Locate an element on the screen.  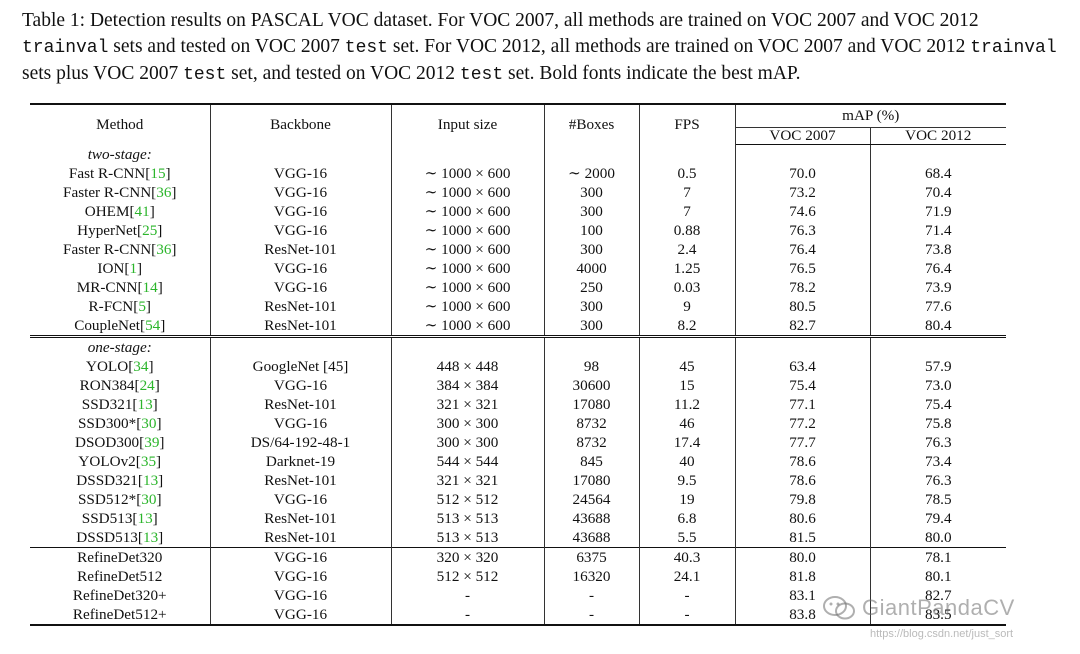
cell-boxes: 250 is located at coordinates (592, 287).